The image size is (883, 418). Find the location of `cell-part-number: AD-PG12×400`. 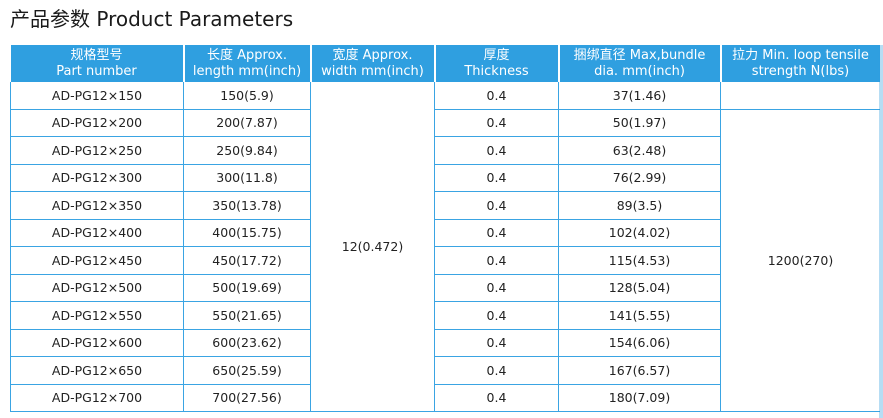

cell-part-number: AD-PG12×400 is located at coordinates (97, 233).